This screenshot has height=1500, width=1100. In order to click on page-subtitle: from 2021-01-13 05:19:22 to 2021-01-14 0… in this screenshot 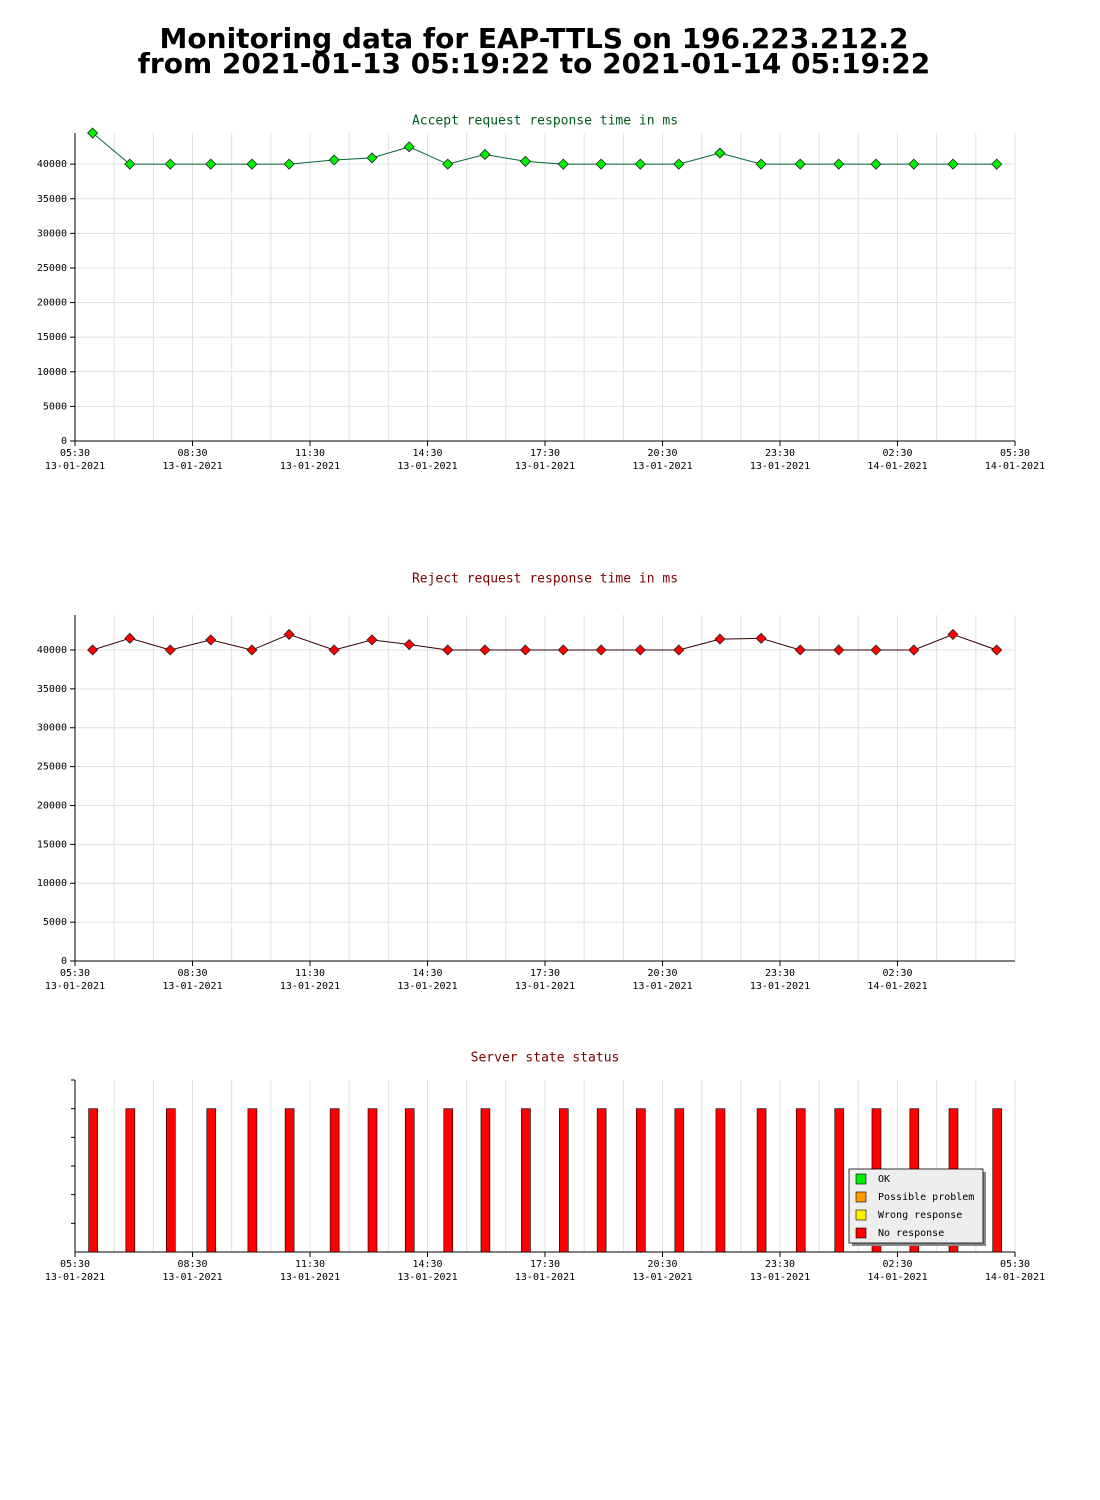, I will do `click(534, 63)`.